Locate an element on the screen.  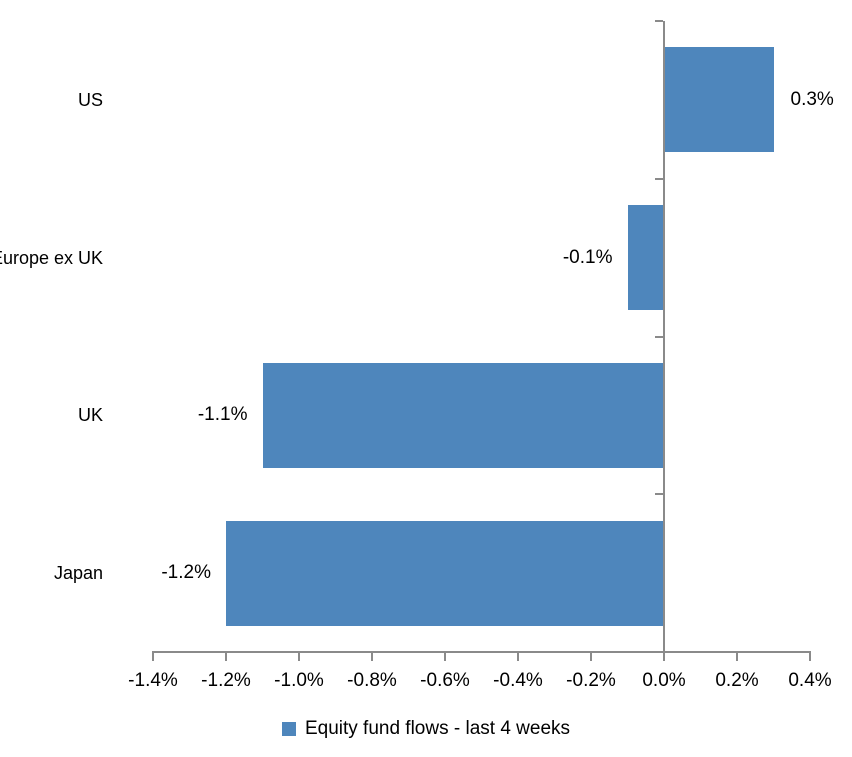
x-tick-label: -1.0% is located at coordinates (299, 680).